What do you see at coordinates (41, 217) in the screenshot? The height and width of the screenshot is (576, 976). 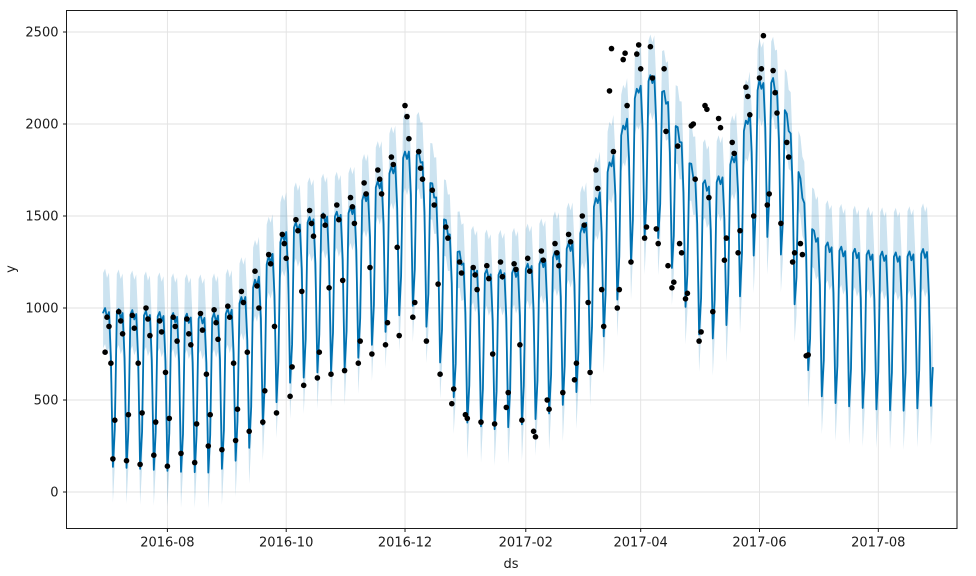 I see `y-tick-label: 1500` at bounding box center [41, 217].